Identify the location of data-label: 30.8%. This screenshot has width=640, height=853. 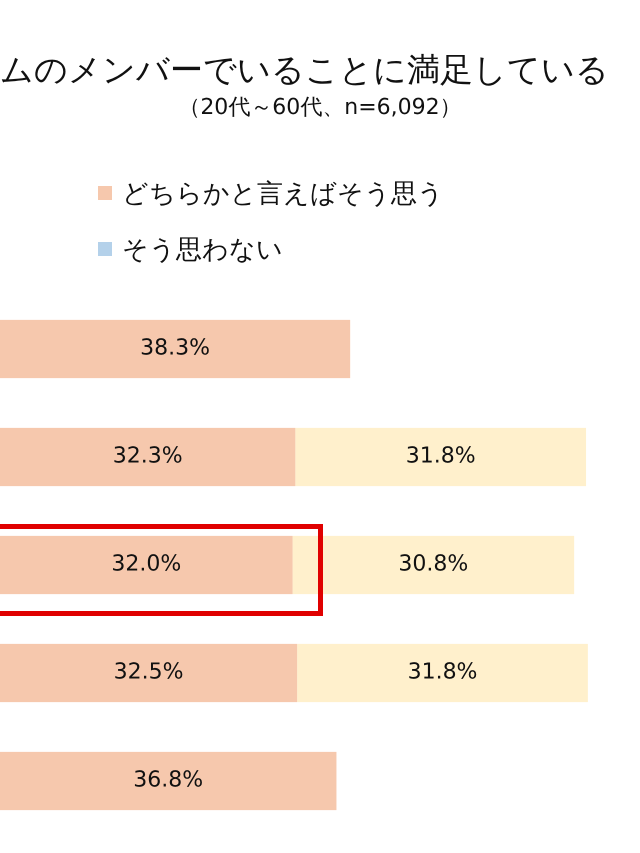
(433, 564).